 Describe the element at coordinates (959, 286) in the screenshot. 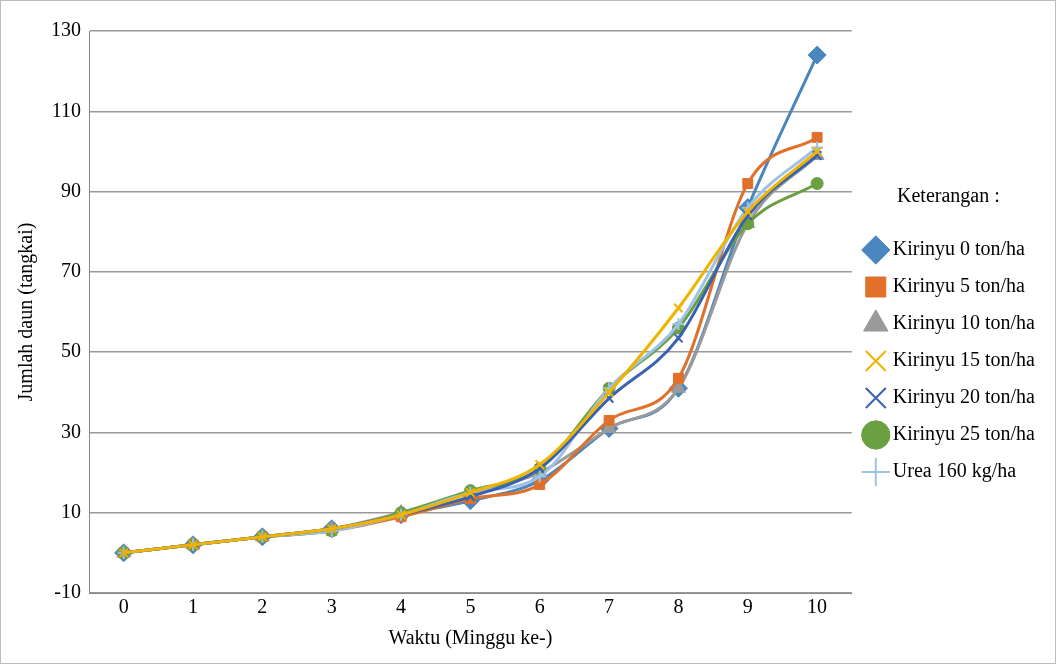

I see `legend-label: Kirinyu 5 ton/ha` at that location.